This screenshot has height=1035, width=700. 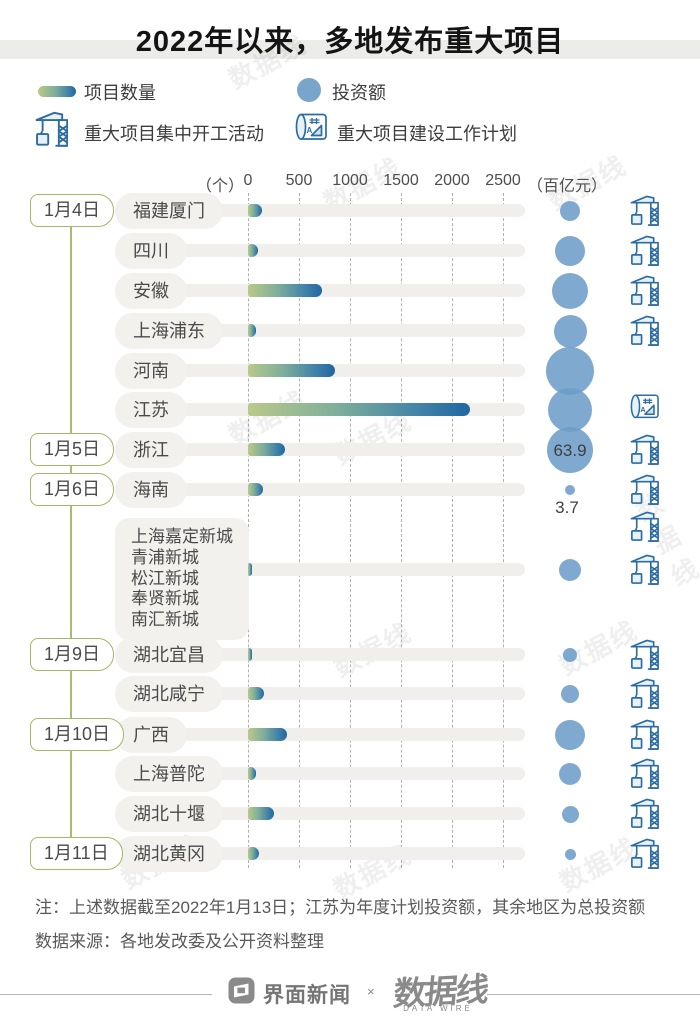 I want to click on investment-value-label: 3.7, so click(x=567, y=507).